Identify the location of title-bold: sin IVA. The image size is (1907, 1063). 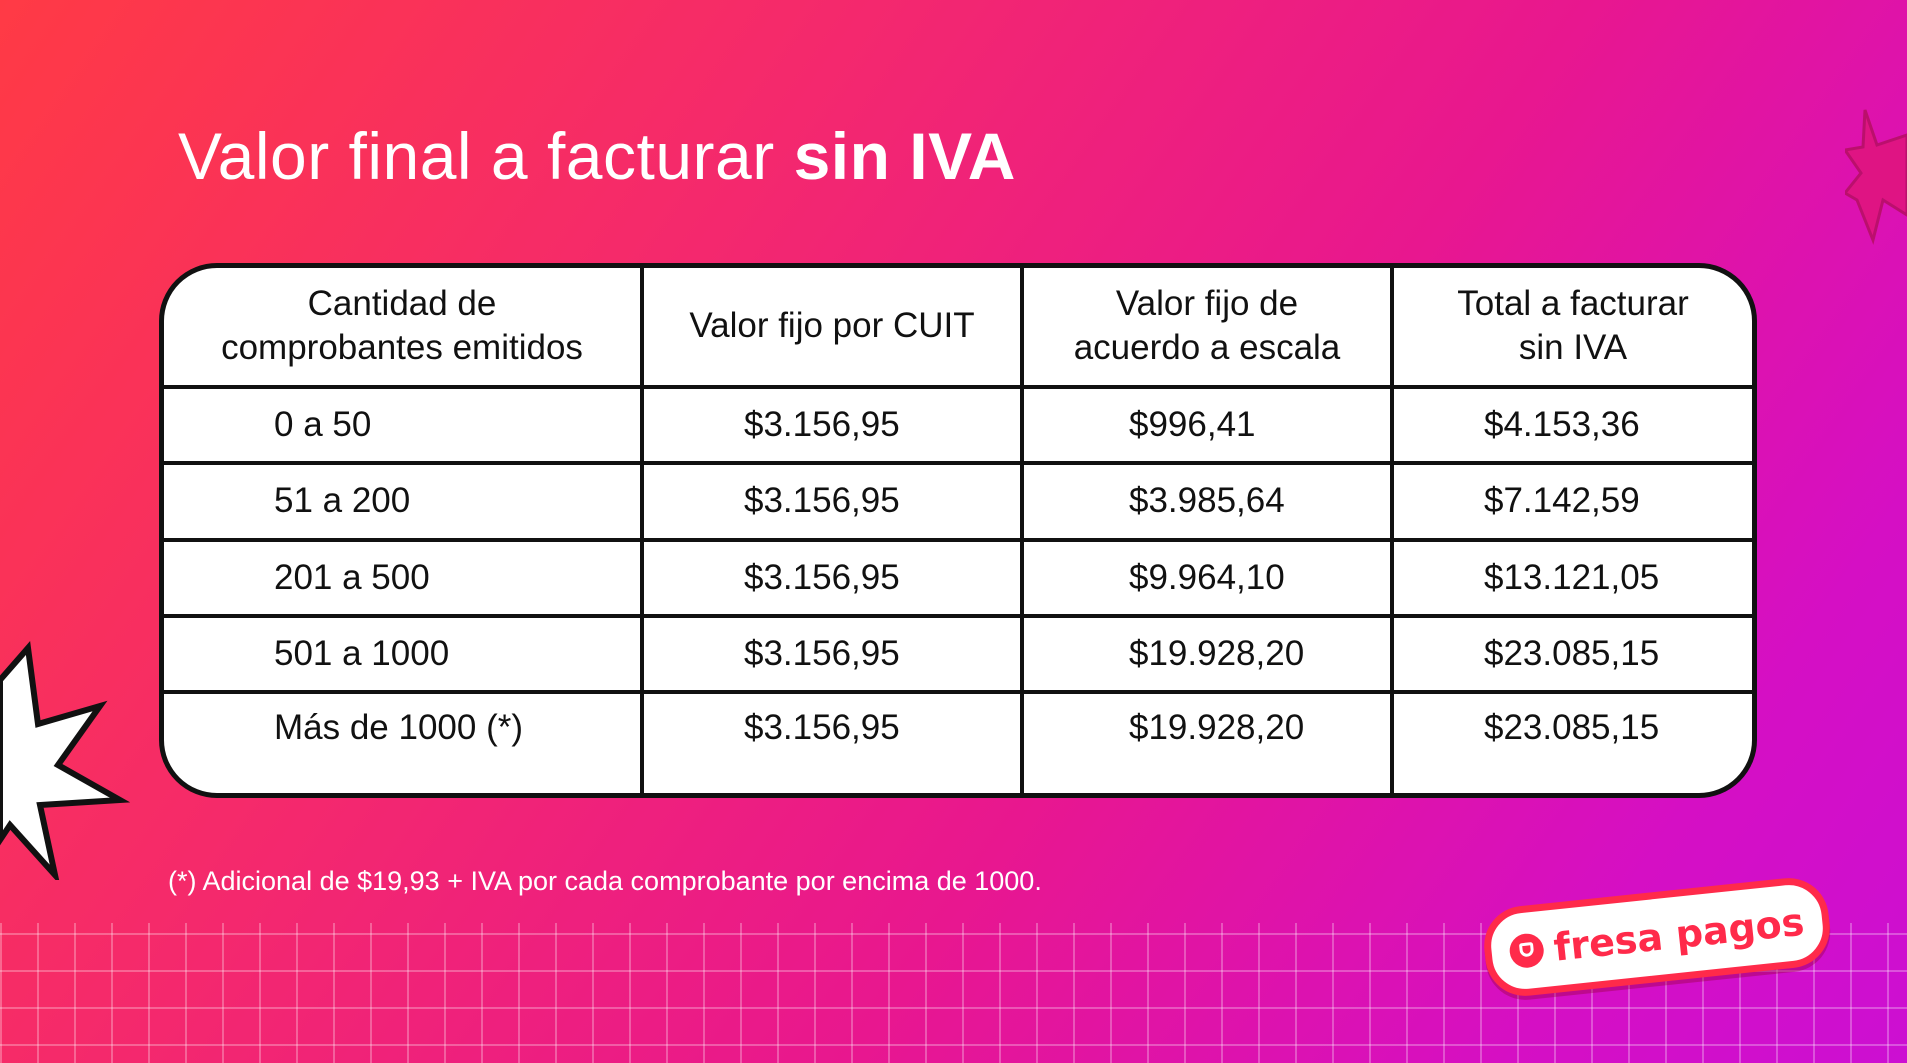
(904, 156).